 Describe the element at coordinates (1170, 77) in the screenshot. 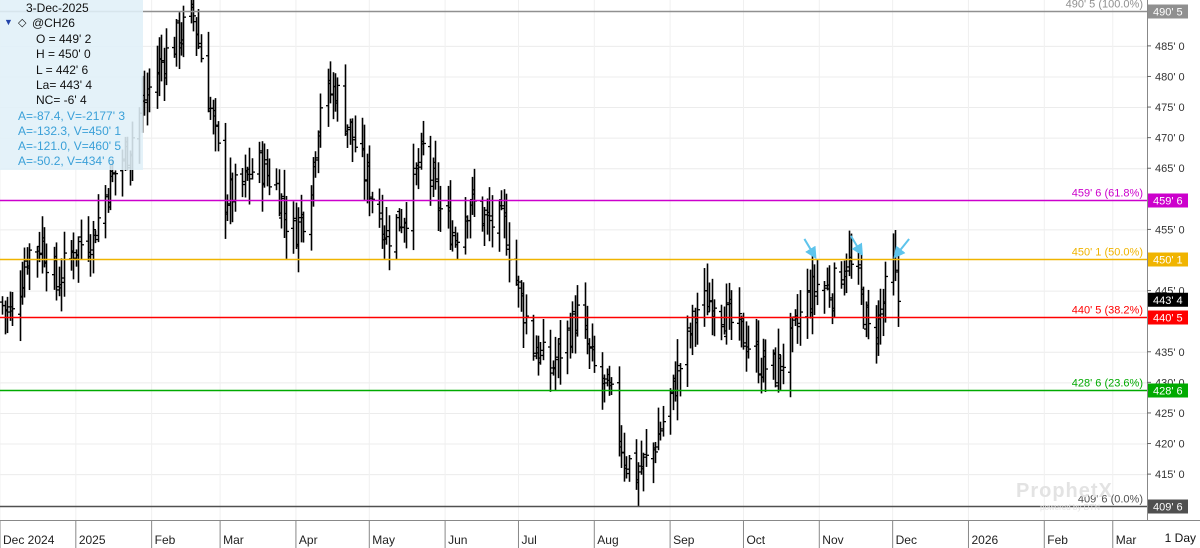

I see `y-tick-label: 480' 0` at that location.